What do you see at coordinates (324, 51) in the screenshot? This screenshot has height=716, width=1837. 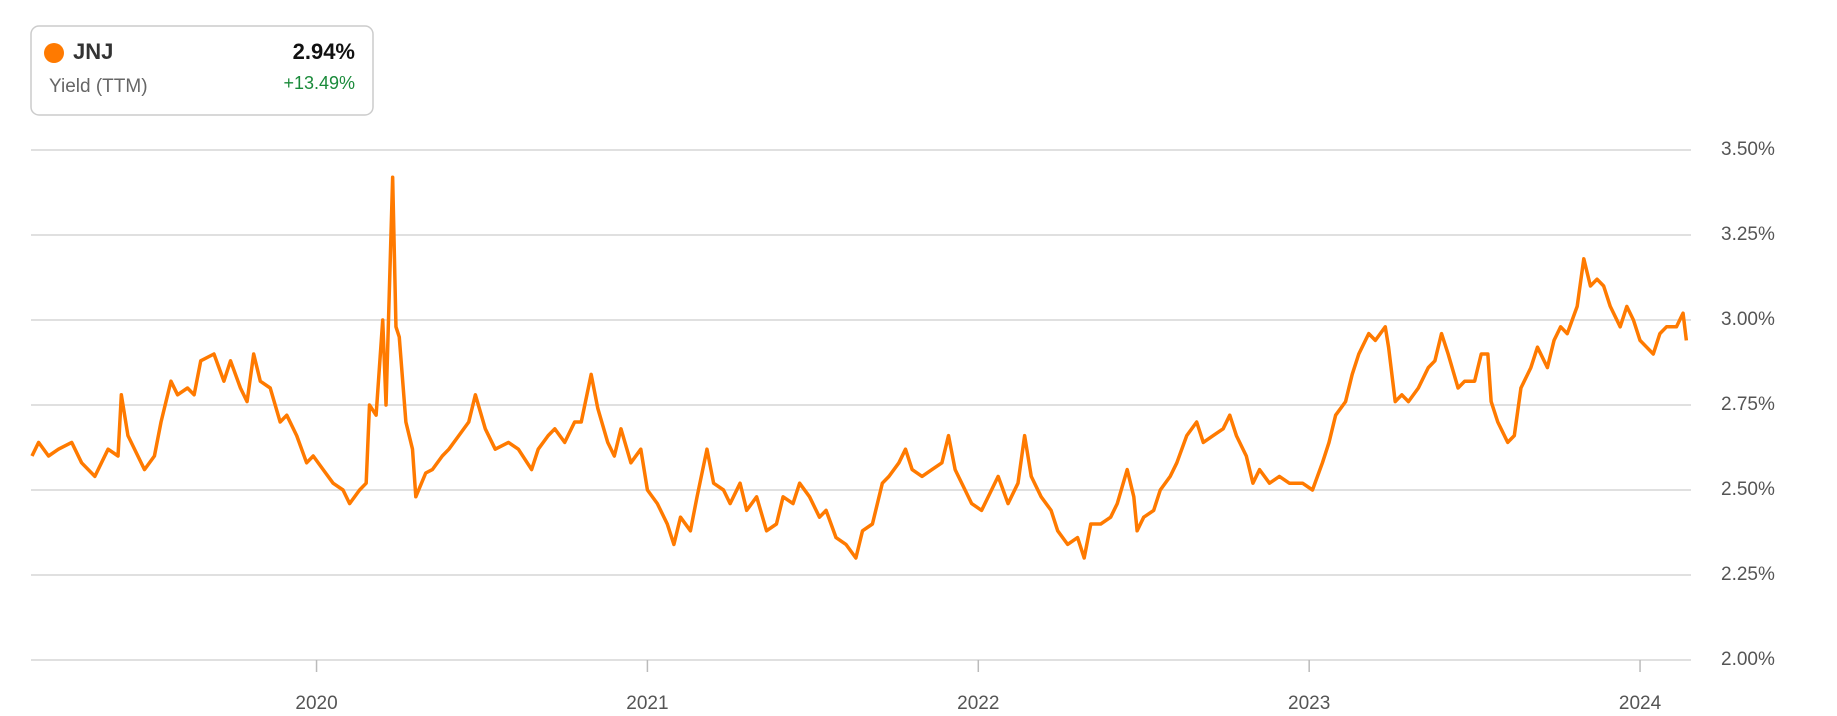 I see `legend-value: 2.94%` at bounding box center [324, 51].